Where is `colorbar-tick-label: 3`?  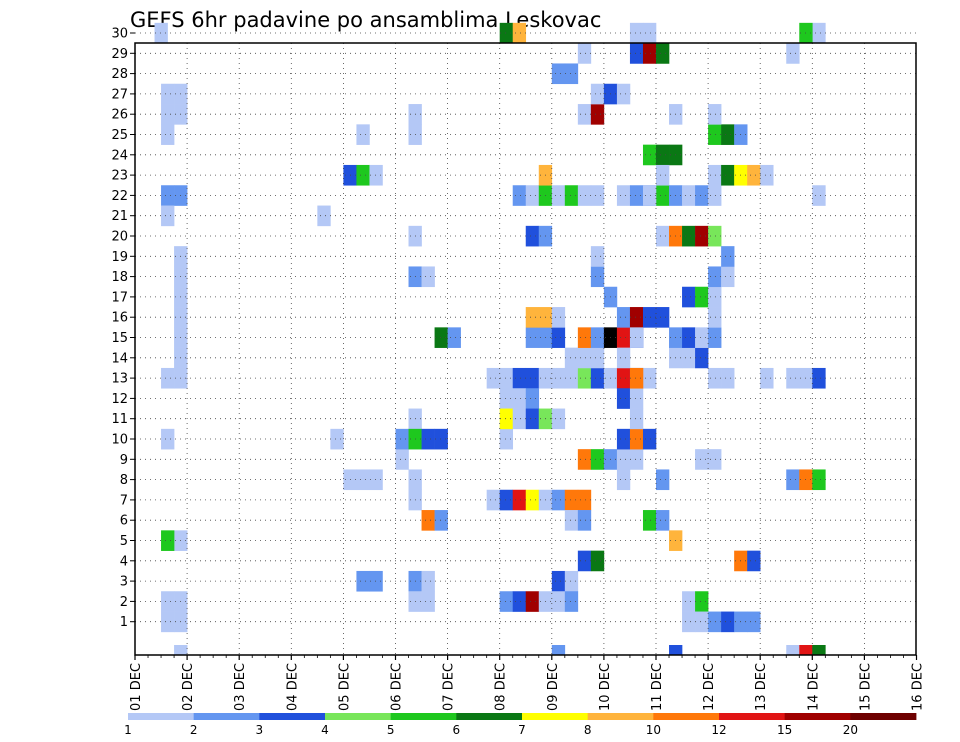
colorbar-tick-label: 3 is located at coordinates (260, 730).